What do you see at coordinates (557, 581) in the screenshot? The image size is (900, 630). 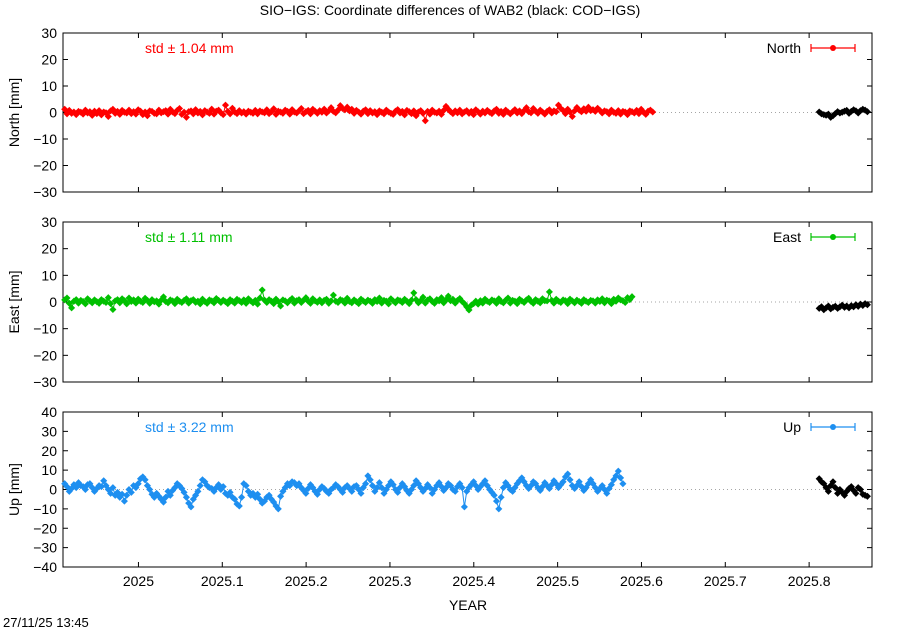 I see `x-tick-label: 2025.5` at bounding box center [557, 581].